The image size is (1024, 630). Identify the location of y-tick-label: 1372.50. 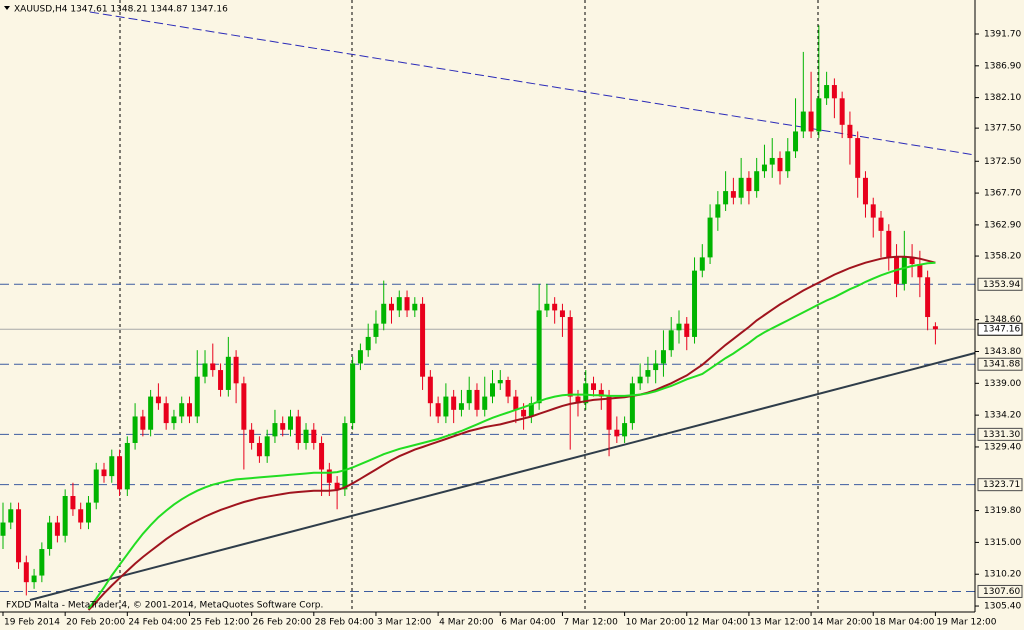
(1002, 162).